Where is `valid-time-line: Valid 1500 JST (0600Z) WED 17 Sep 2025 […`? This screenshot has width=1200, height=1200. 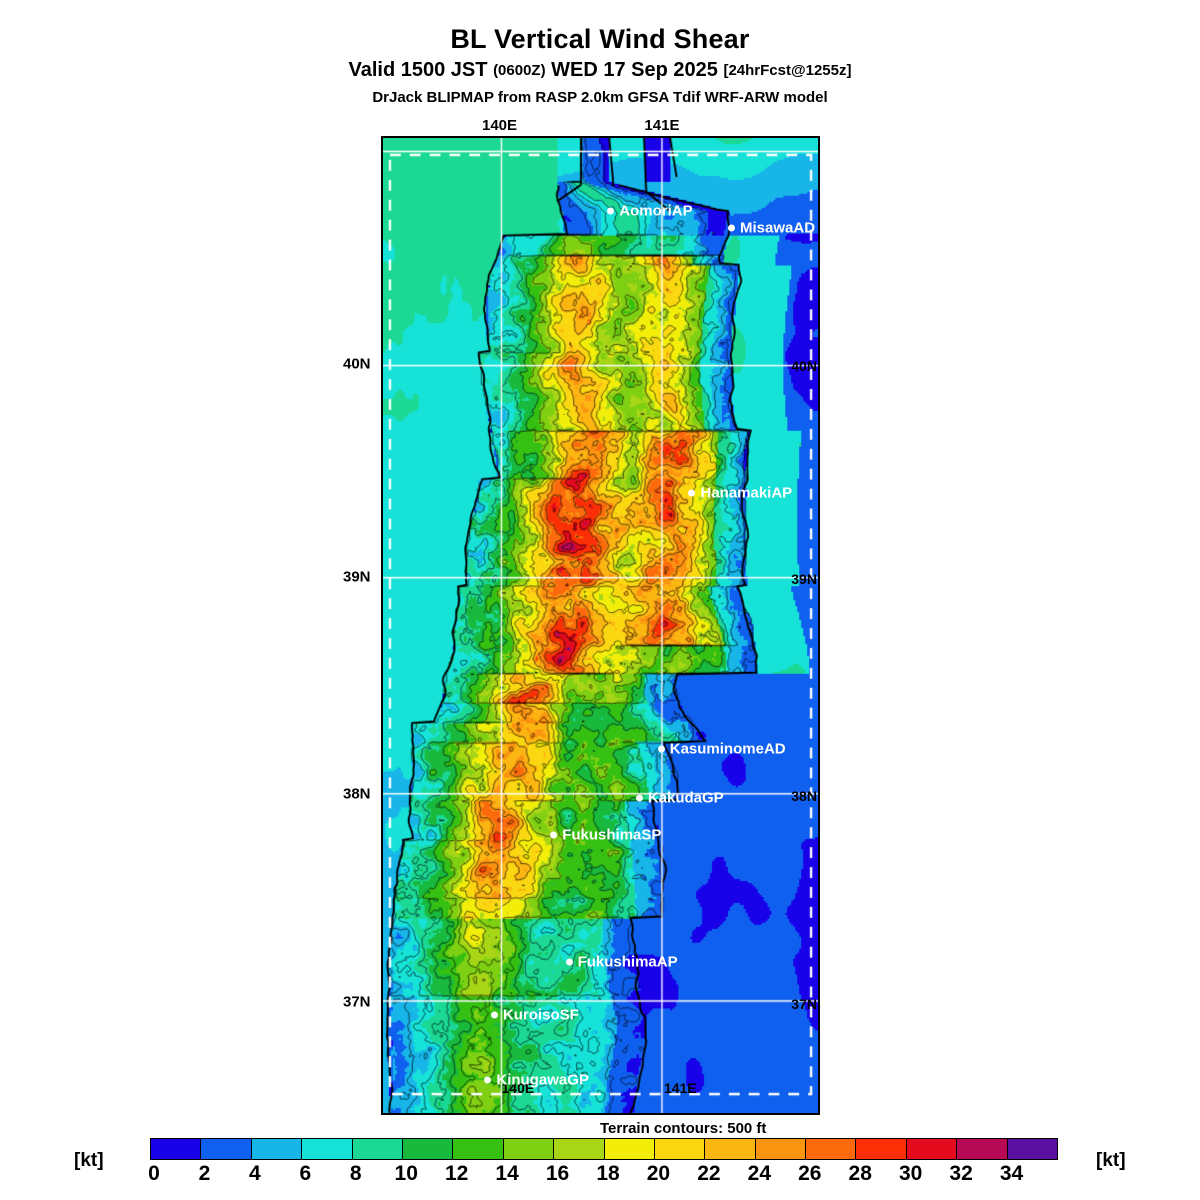 valid-time-line: Valid 1500 JST (0600Z) WED 17 Sep 2025 [… is located at coordinates (600, 71).